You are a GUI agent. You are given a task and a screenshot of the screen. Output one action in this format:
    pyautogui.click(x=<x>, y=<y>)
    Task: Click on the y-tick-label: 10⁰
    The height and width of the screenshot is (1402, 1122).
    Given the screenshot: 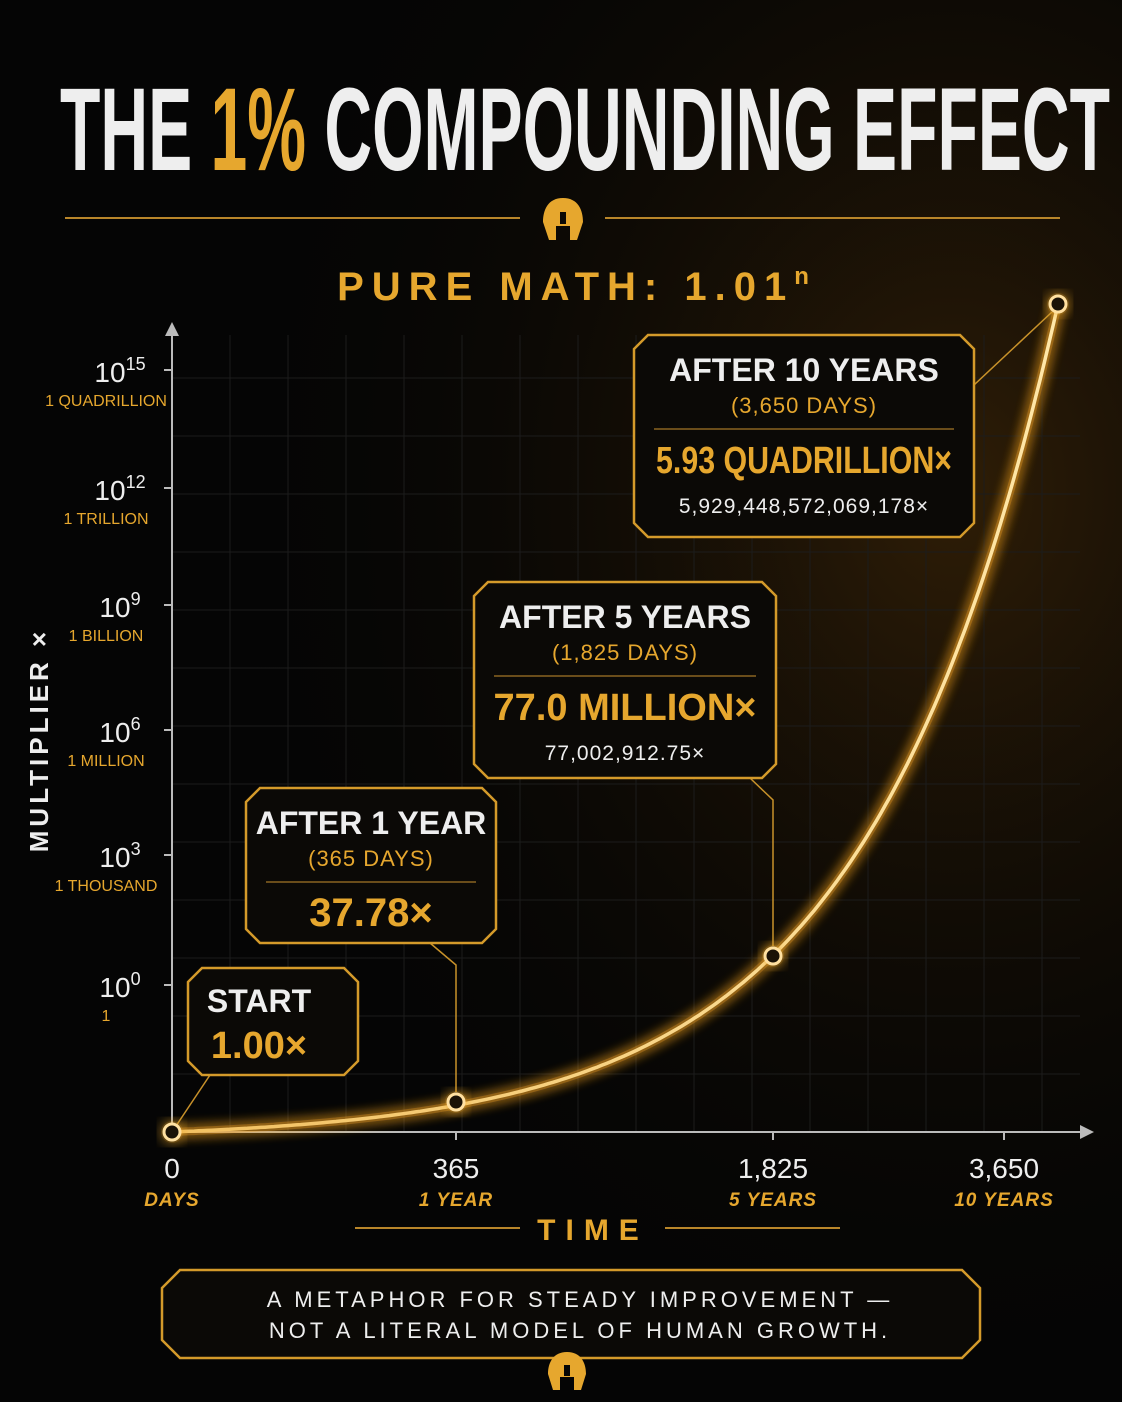 What is the action you would take?
    pyautogui.click(x=119, y=986)
    